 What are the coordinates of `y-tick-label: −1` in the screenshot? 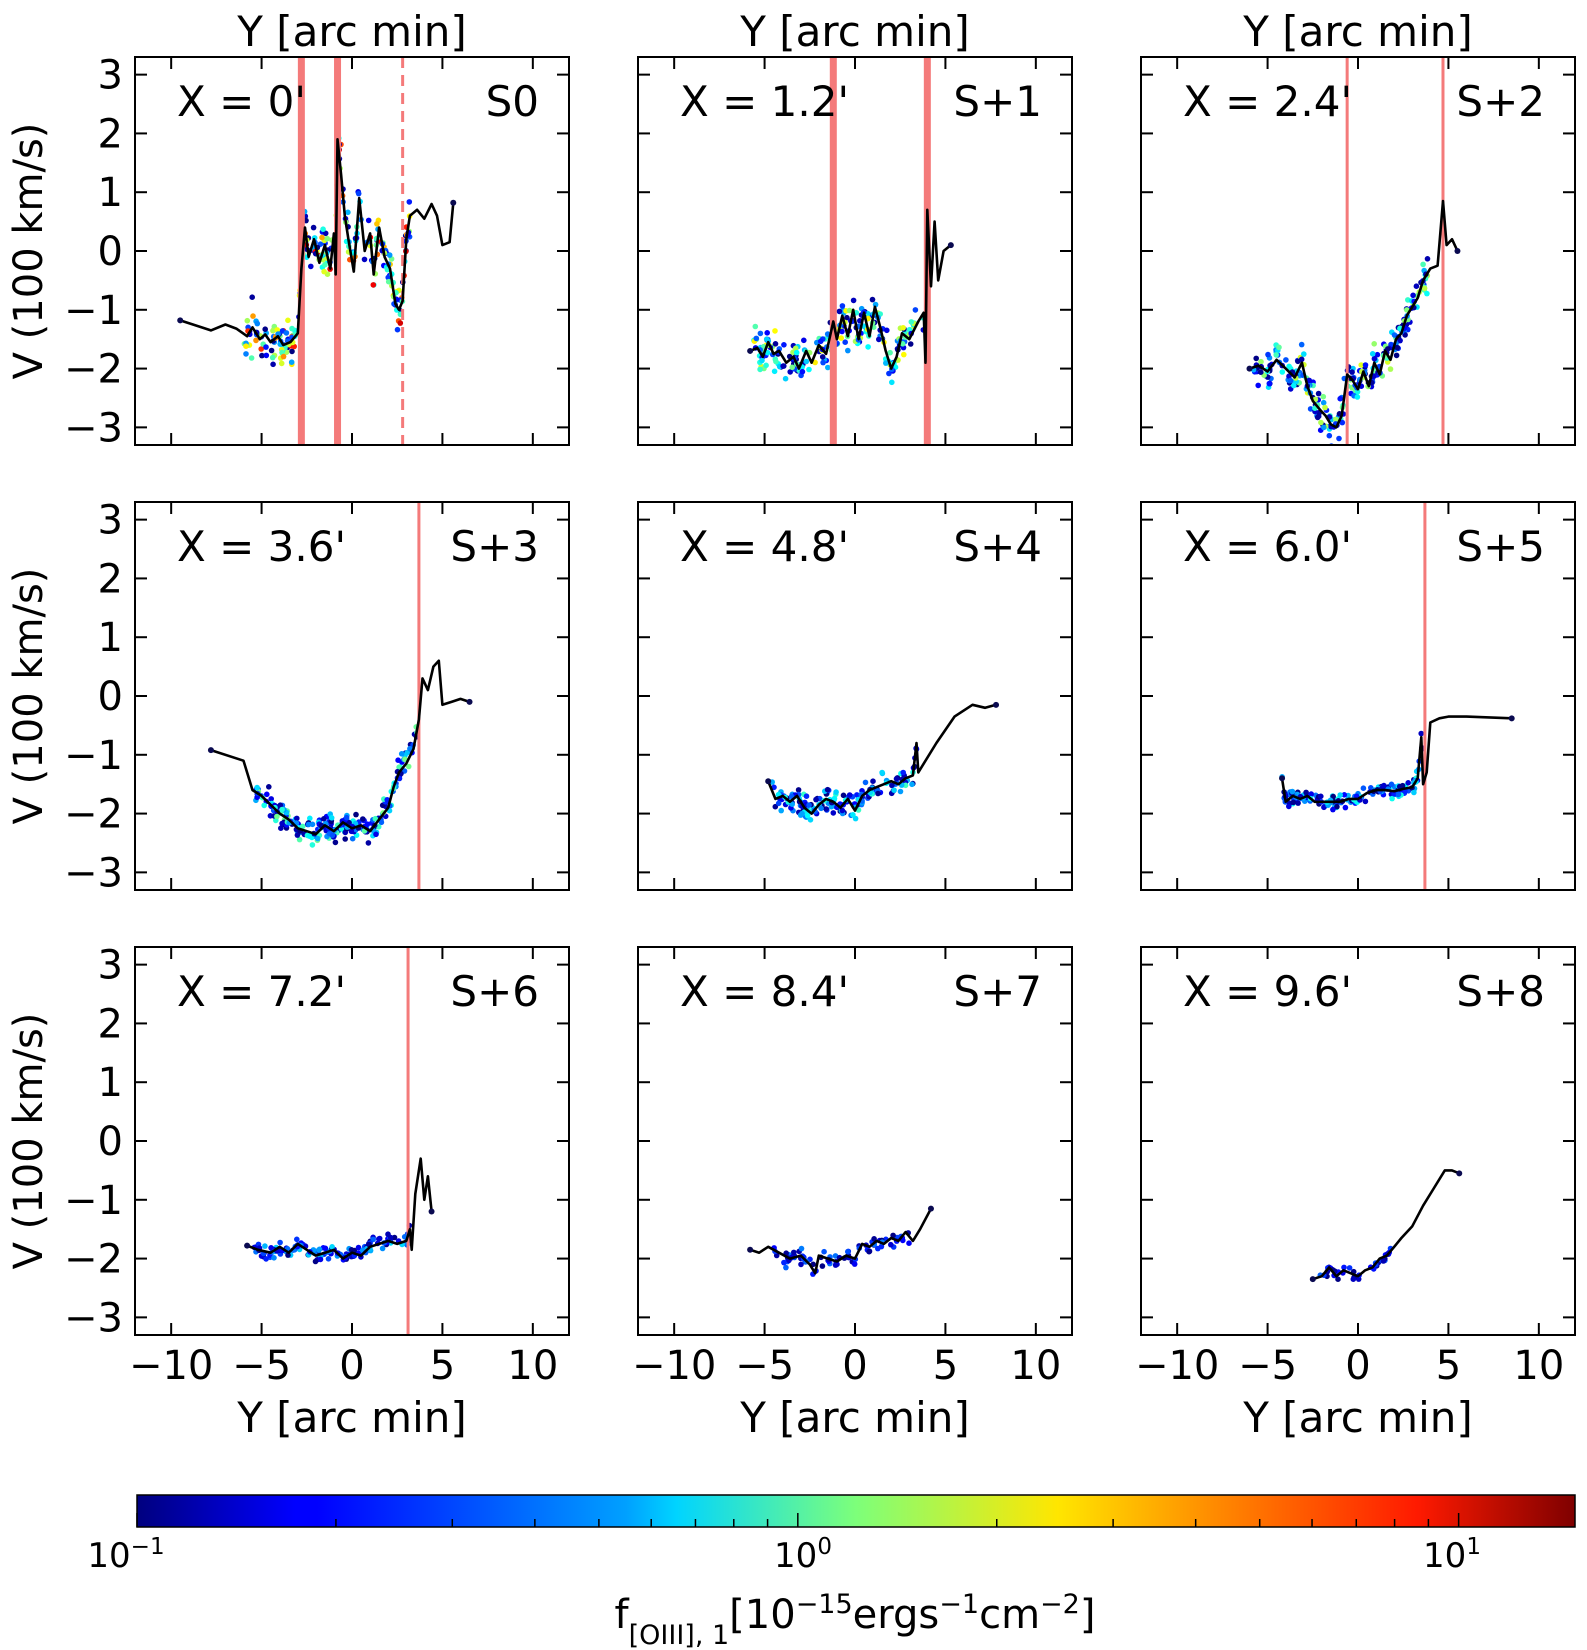 It's located at (93, 1201).